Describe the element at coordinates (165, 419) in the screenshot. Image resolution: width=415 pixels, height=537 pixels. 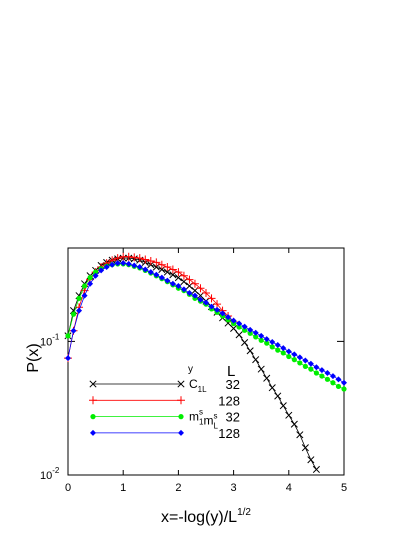
I see `legend-entry: ms 1ms L32` at that location.